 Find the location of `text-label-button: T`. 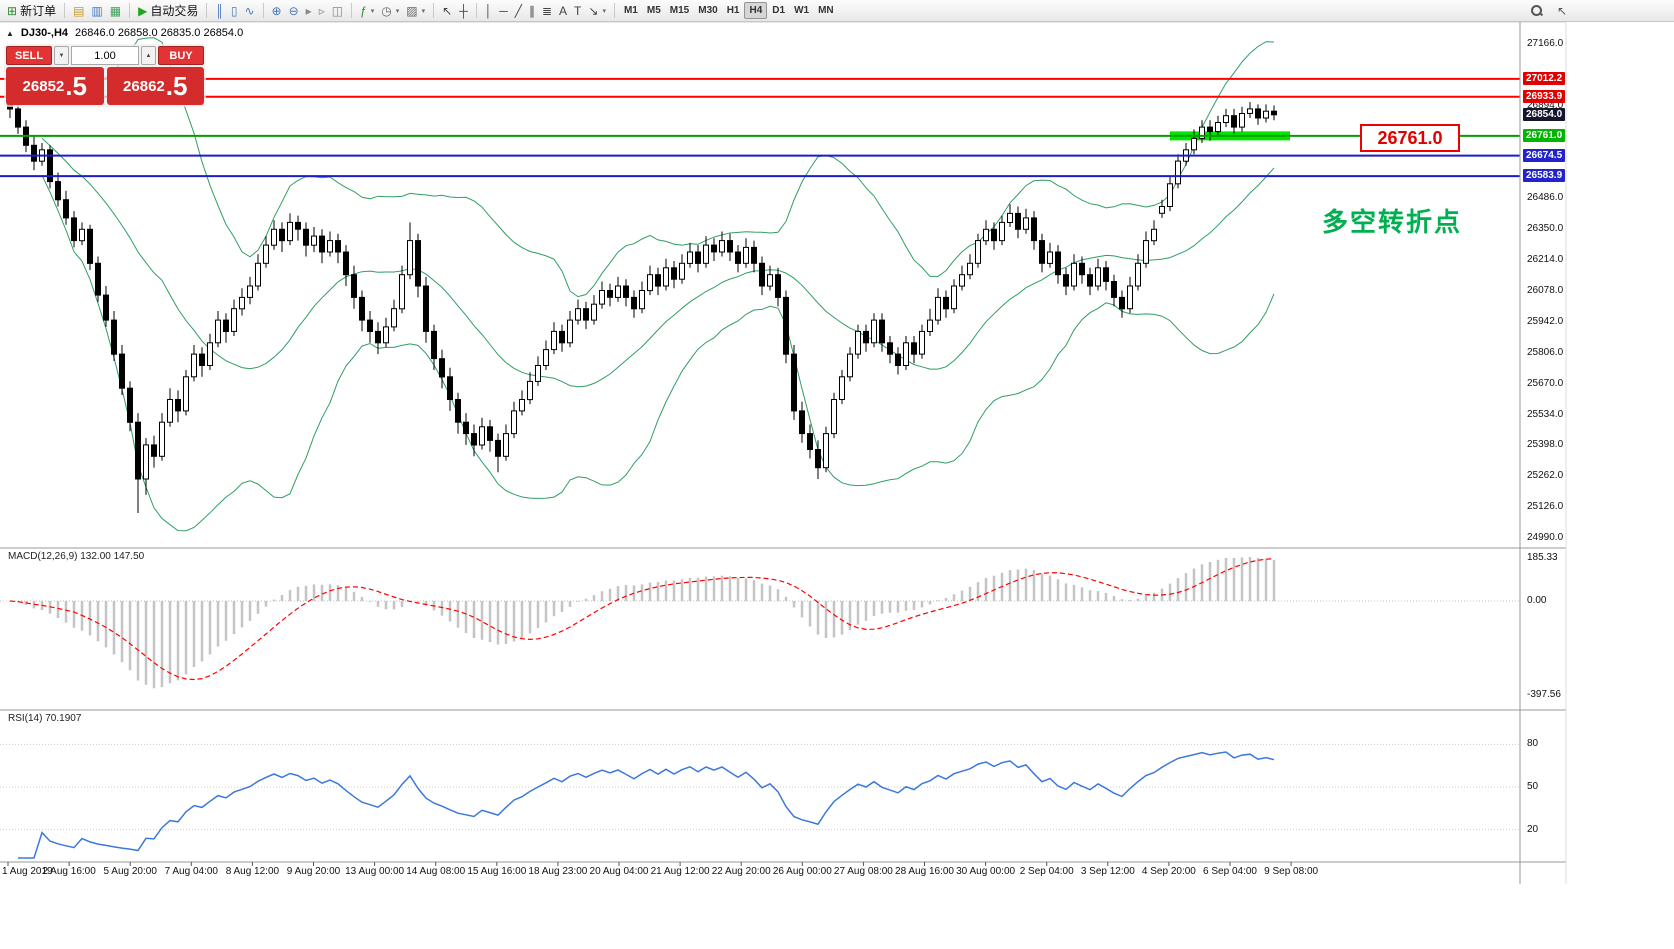

text-label-button: T is located at coordinates (577, 11).